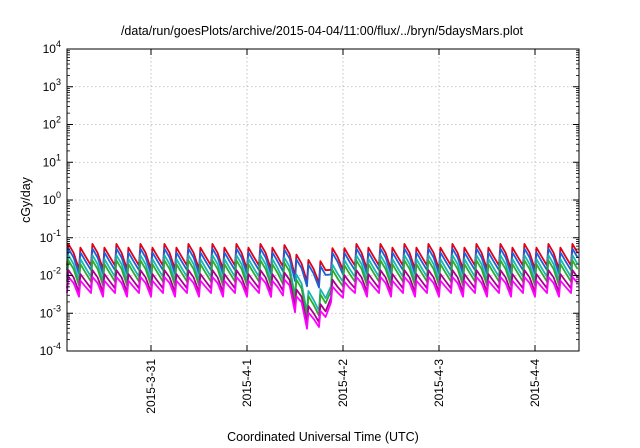 The image size is (640, 448). I want to click on y-tick-label: 10⁰, so click(52, 198).